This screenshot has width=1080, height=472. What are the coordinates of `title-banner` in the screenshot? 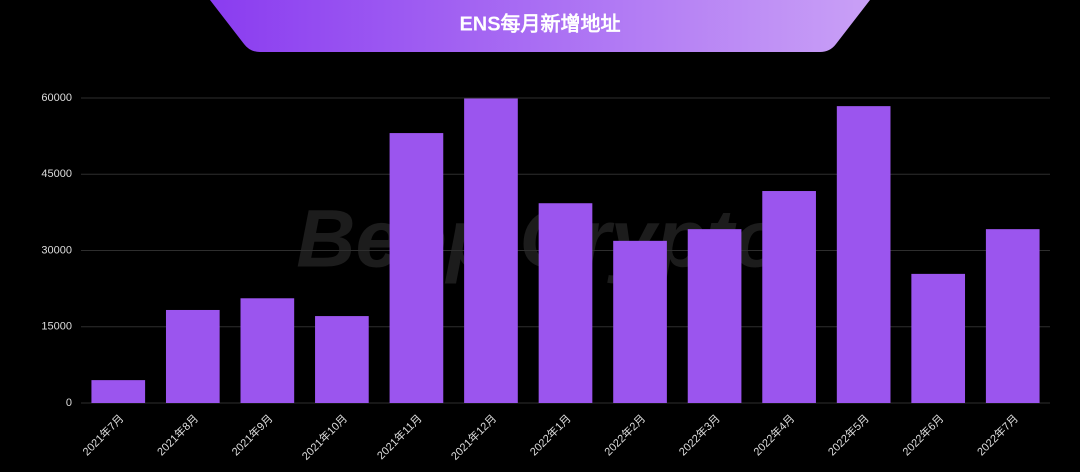 It's located at (540, 26).